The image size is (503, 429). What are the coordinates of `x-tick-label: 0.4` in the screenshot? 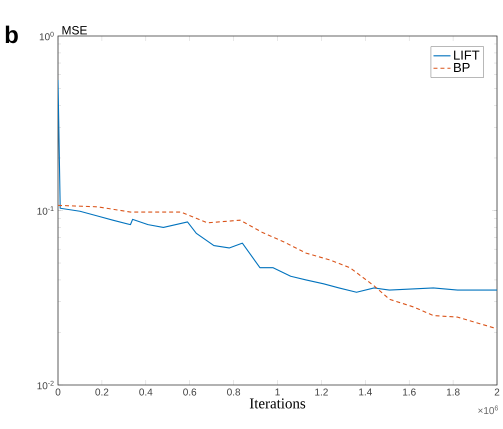 It's located at (145, 392).